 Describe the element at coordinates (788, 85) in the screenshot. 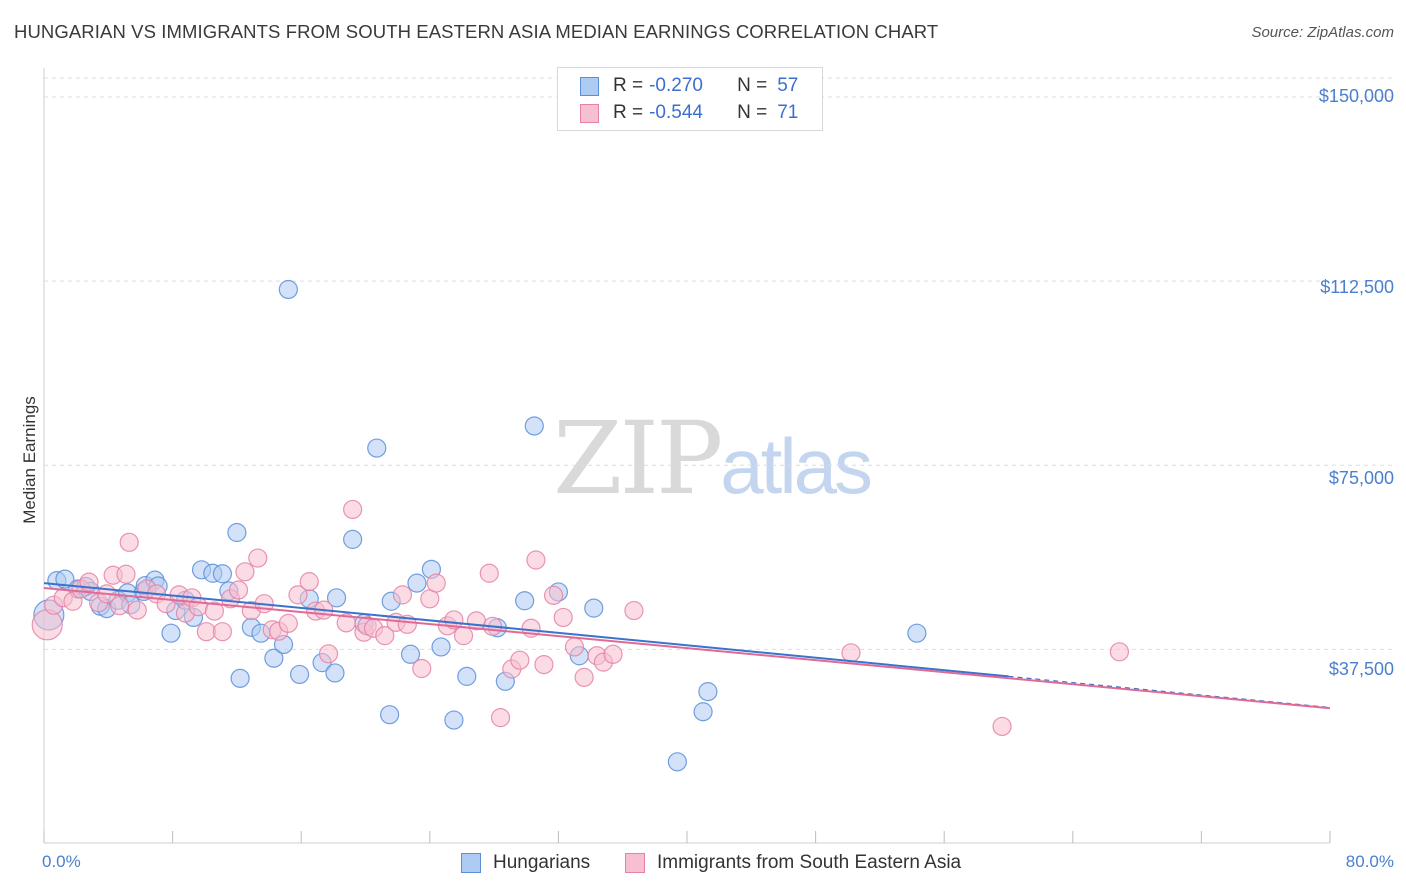

I see `legend-n-value: 57` at that location.